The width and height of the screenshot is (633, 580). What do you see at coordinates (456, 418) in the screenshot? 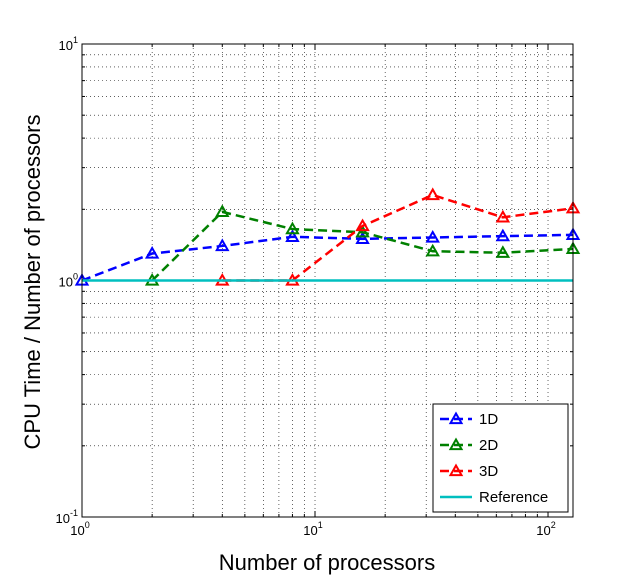
I see `legend-marker-1d` at bounding box center [456, 418].